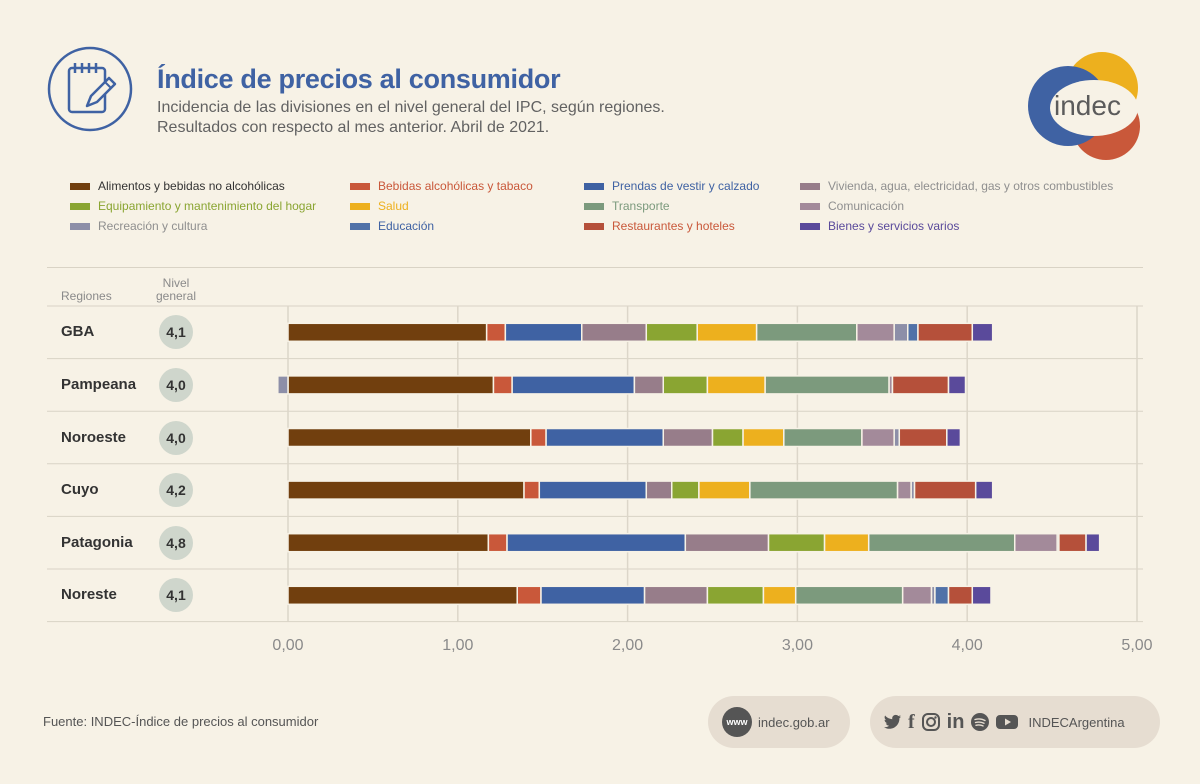 This screenshot has width=1200, height=784. I want to click on website-link: www indec.gob.ar, so click(779, 722).